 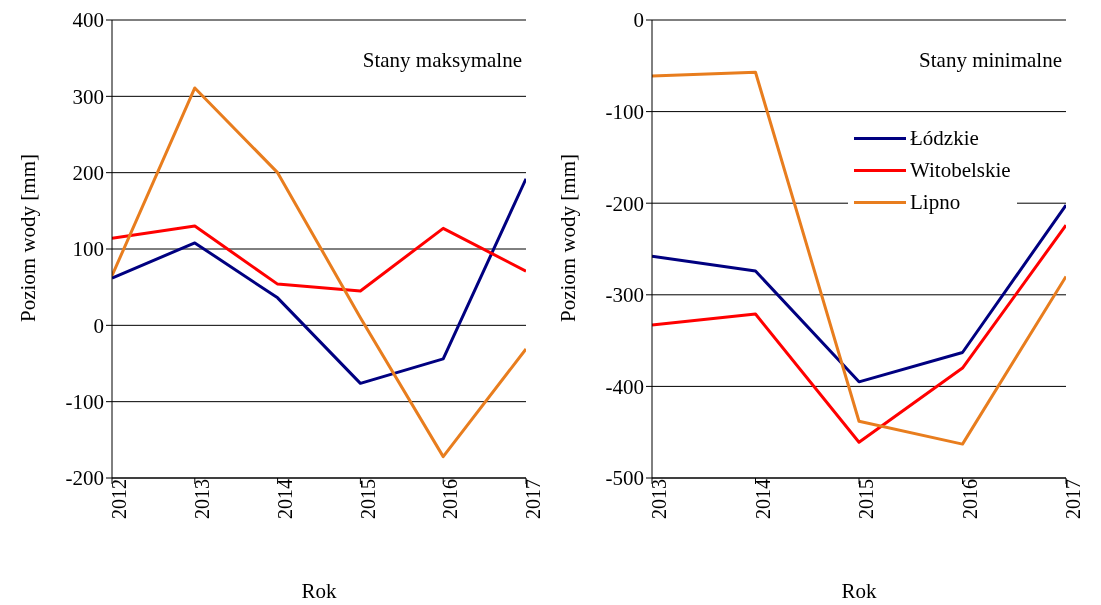 I want to click on annotation: Stany minimalne, so click(x=990, y=60).